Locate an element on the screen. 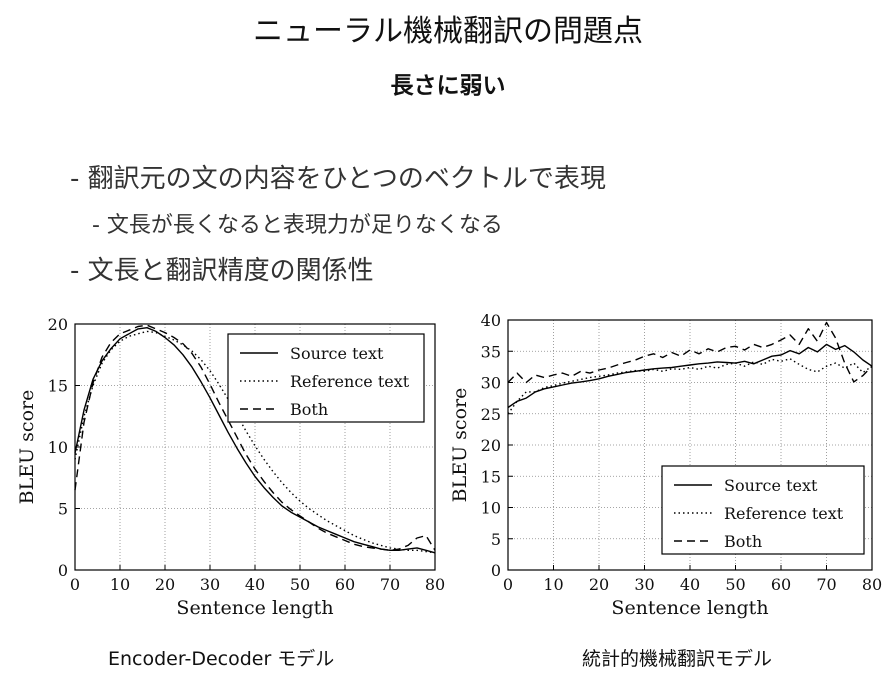 This screenshot has height=680, width=896. bullet-long-sentence-capacity: - 文長が長くなると表現力が足りなくなる is located at coordinates (297, 225).